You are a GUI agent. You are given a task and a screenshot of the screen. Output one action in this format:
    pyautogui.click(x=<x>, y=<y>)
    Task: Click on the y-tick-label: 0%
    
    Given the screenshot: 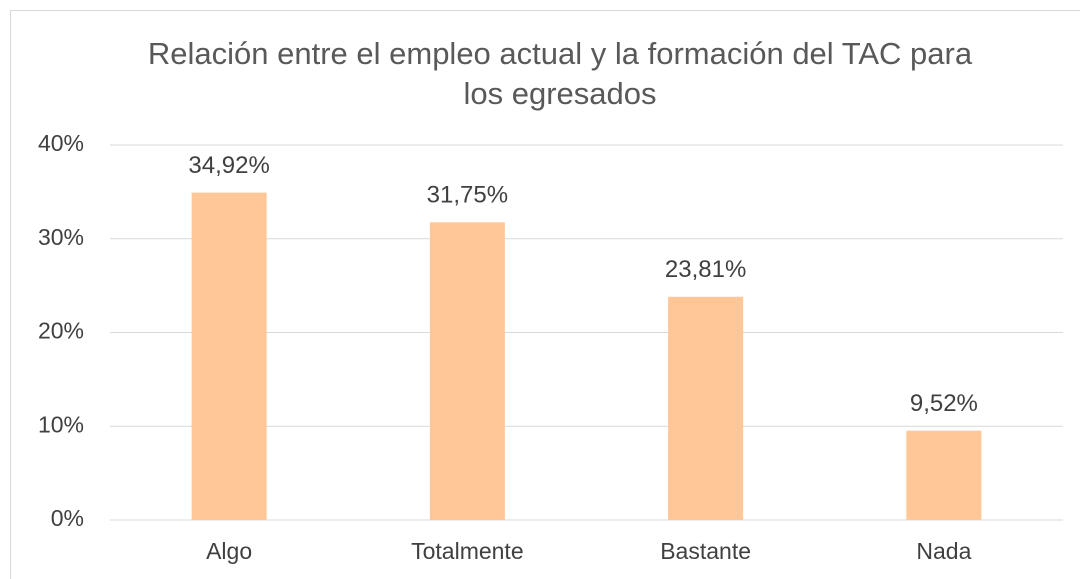 What is the action you would take?
    pyautogui.click(x=67, y=518)
    